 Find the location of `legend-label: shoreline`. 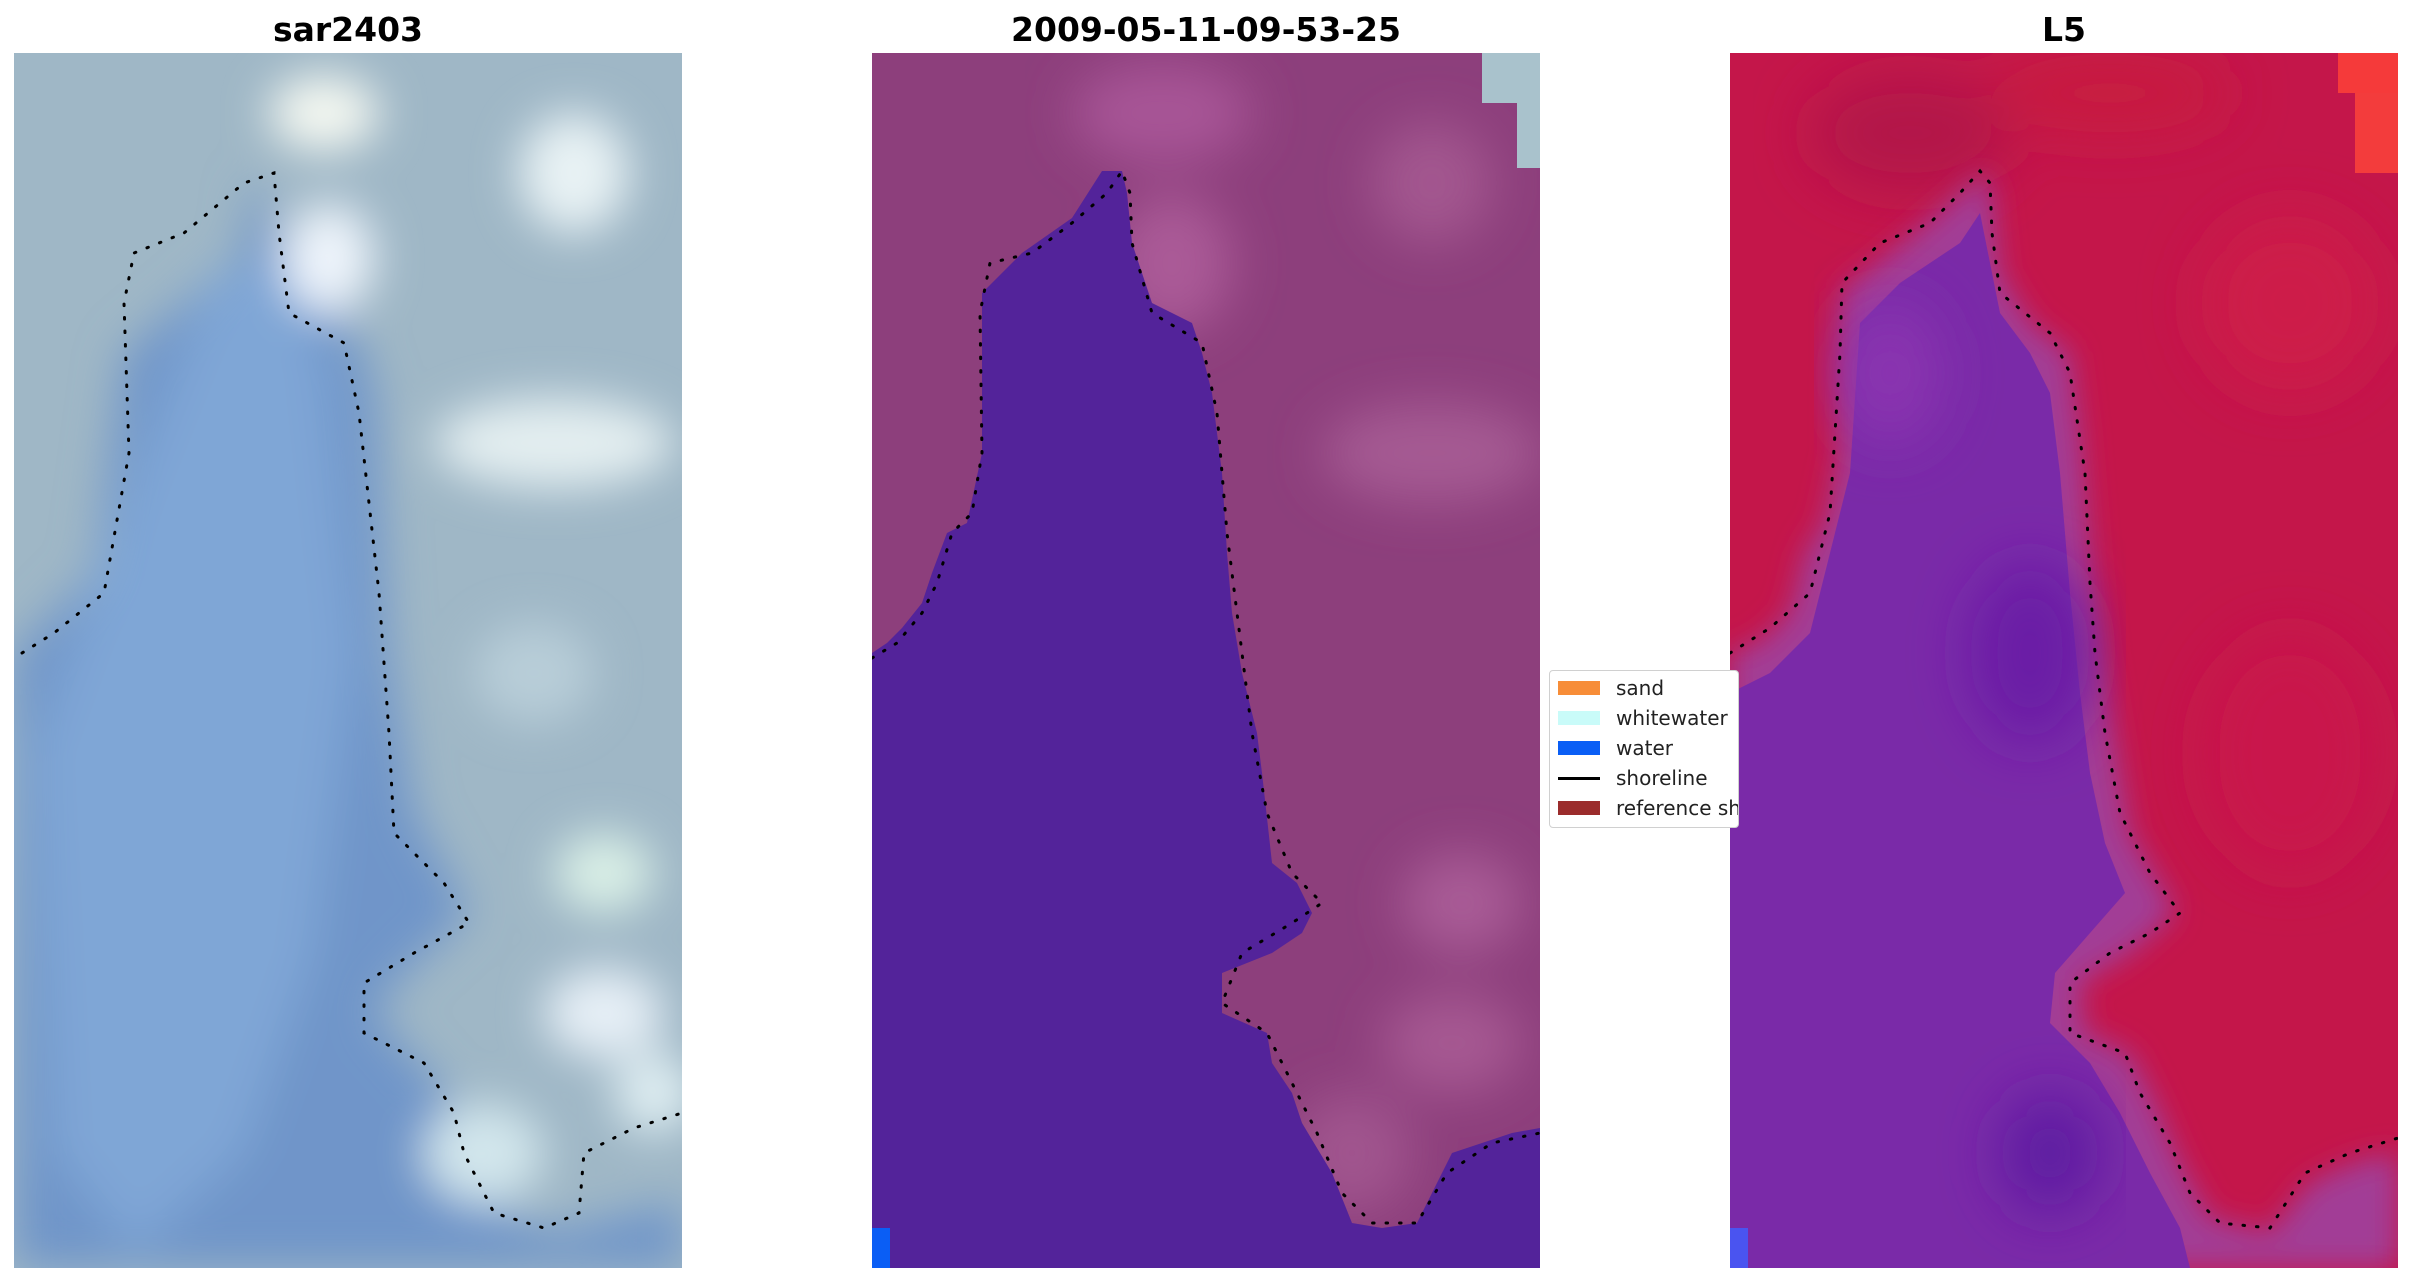

legend-label: shoreline is located at coordinates (1662, 778).